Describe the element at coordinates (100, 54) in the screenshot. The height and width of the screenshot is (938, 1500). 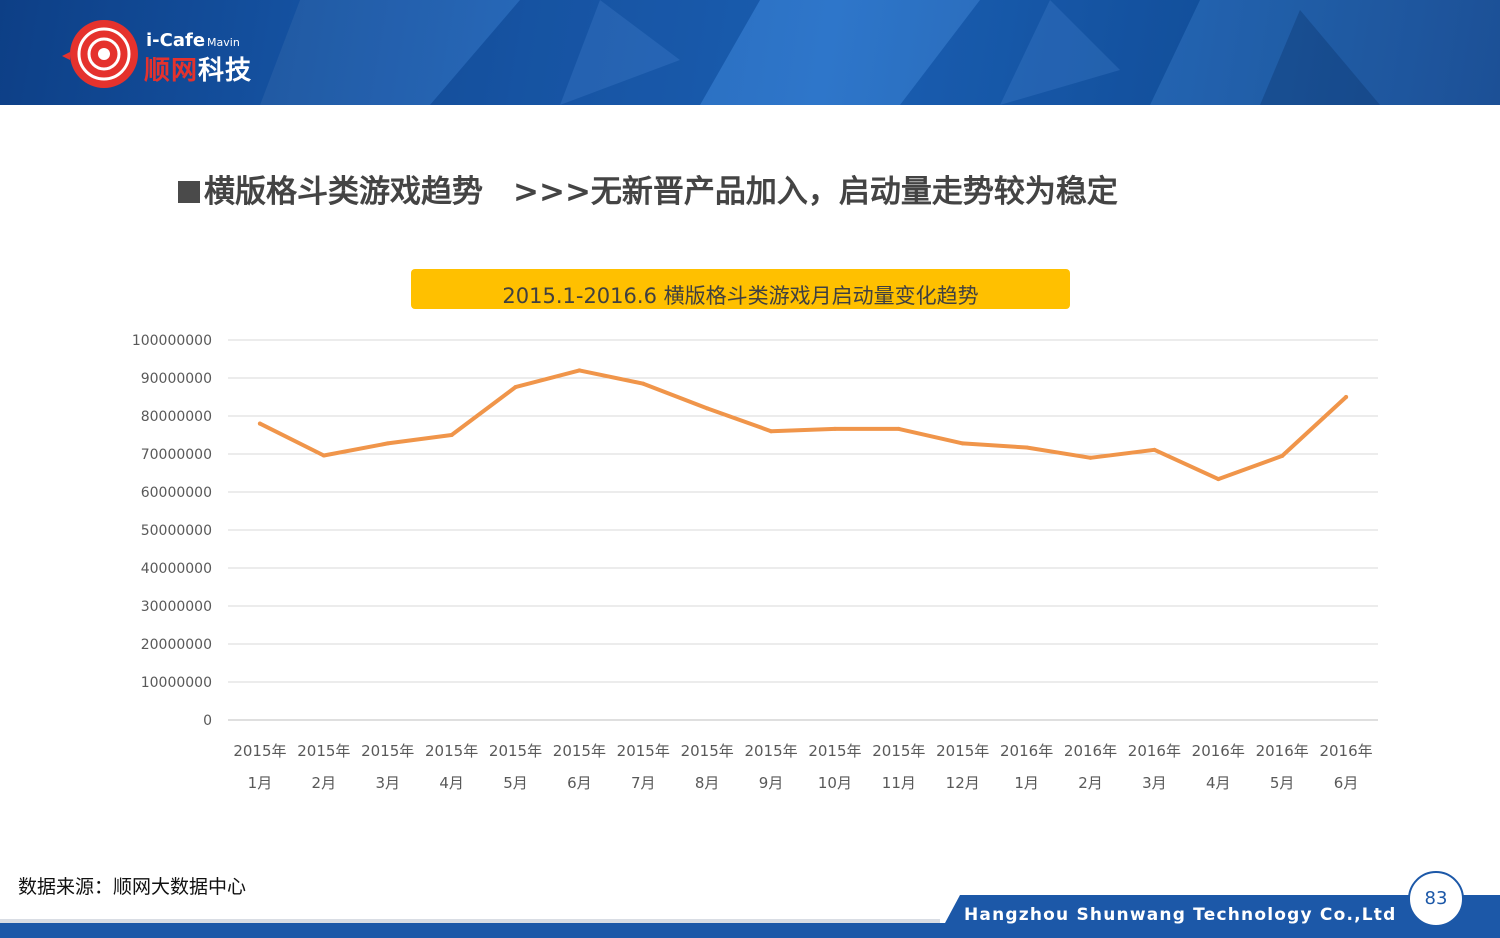
I see `logo-target-icon` at that location.